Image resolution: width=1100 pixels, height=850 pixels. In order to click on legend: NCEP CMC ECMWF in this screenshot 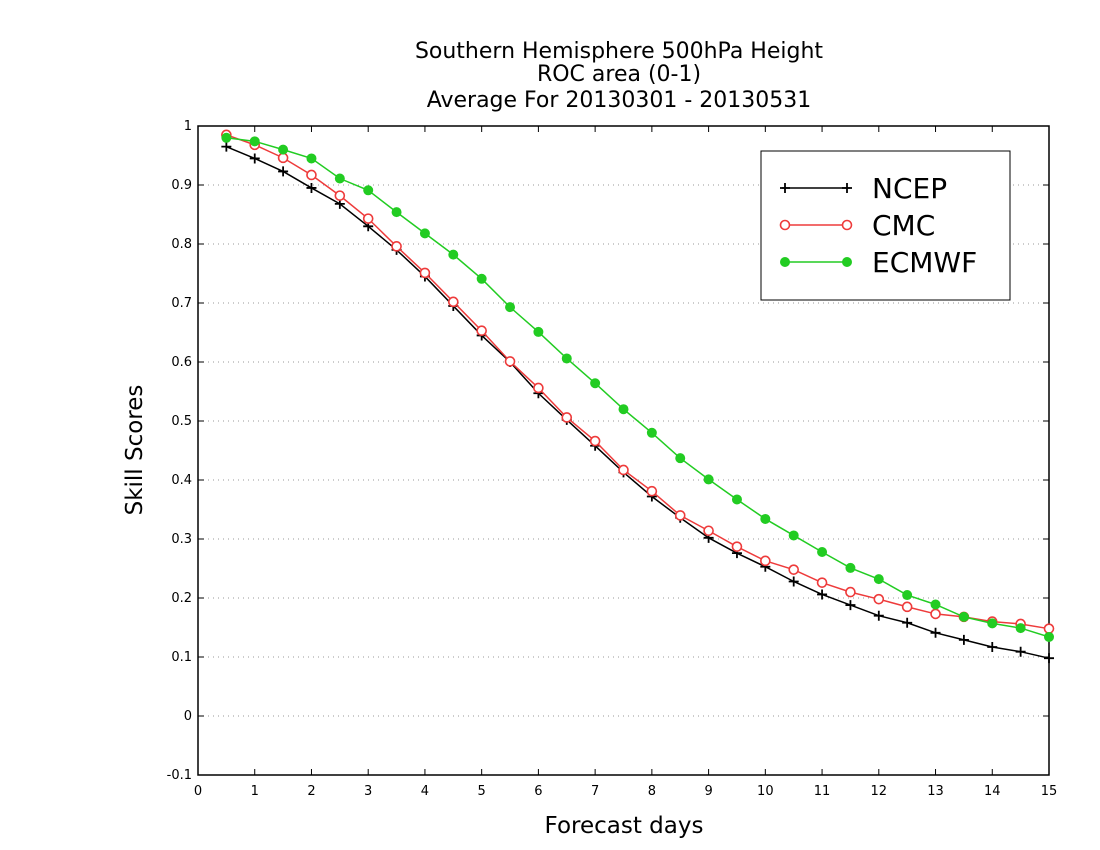, I will do `click(885, 225)`.